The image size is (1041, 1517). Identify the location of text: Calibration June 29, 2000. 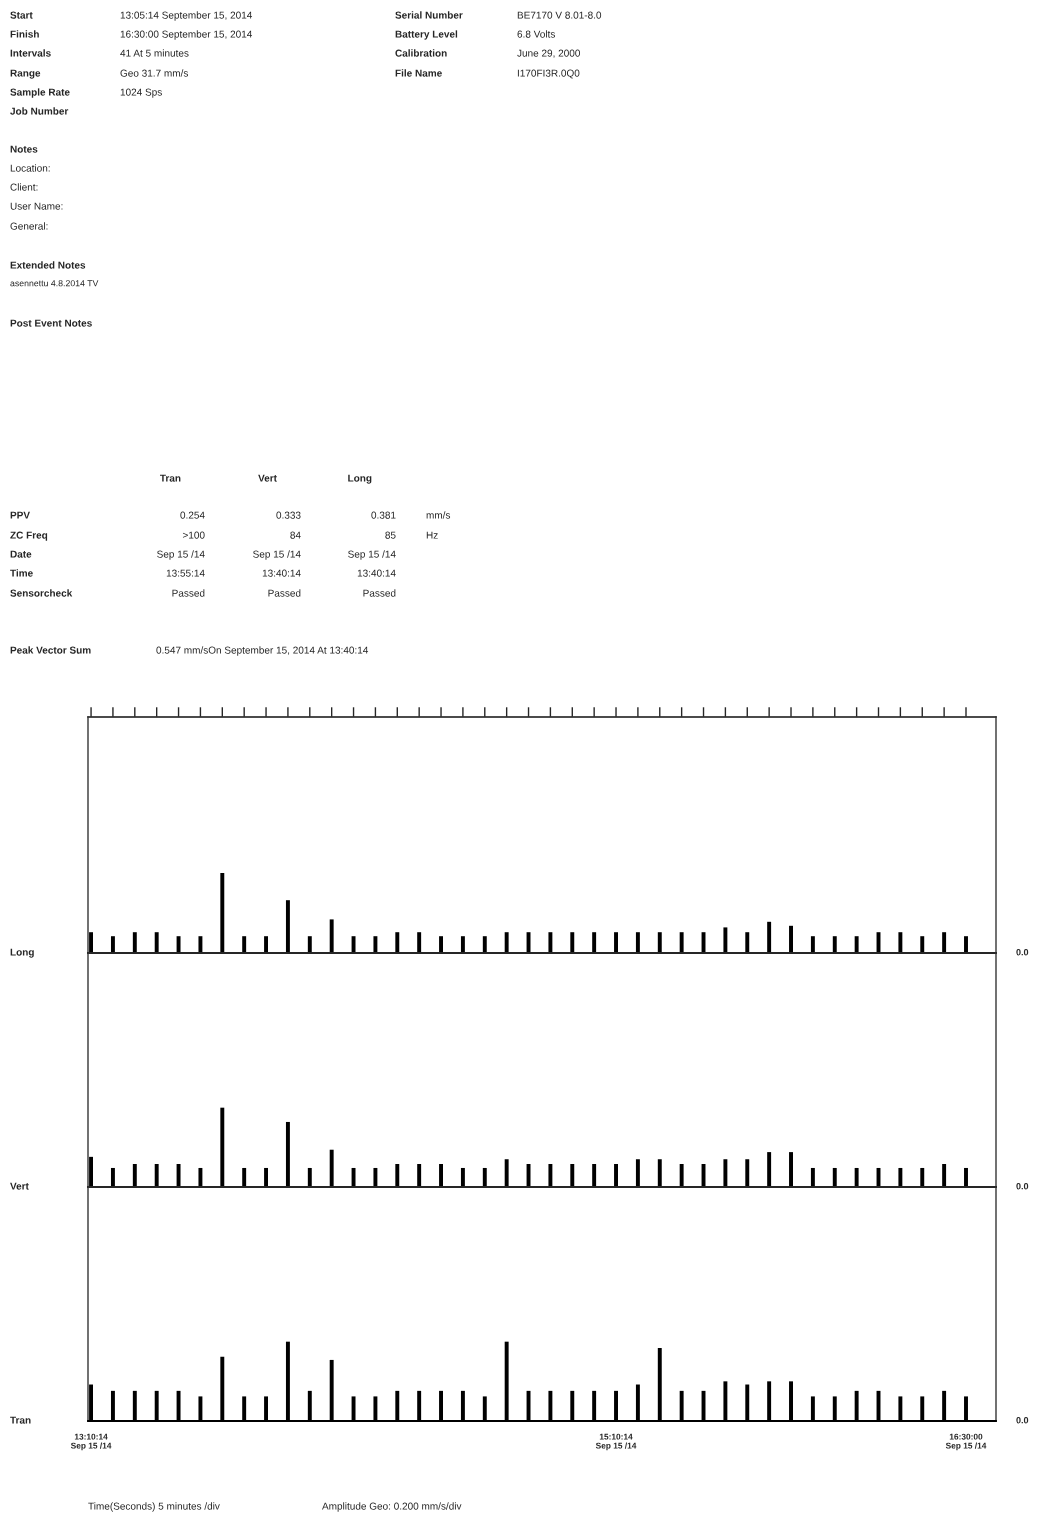
(487, 53).